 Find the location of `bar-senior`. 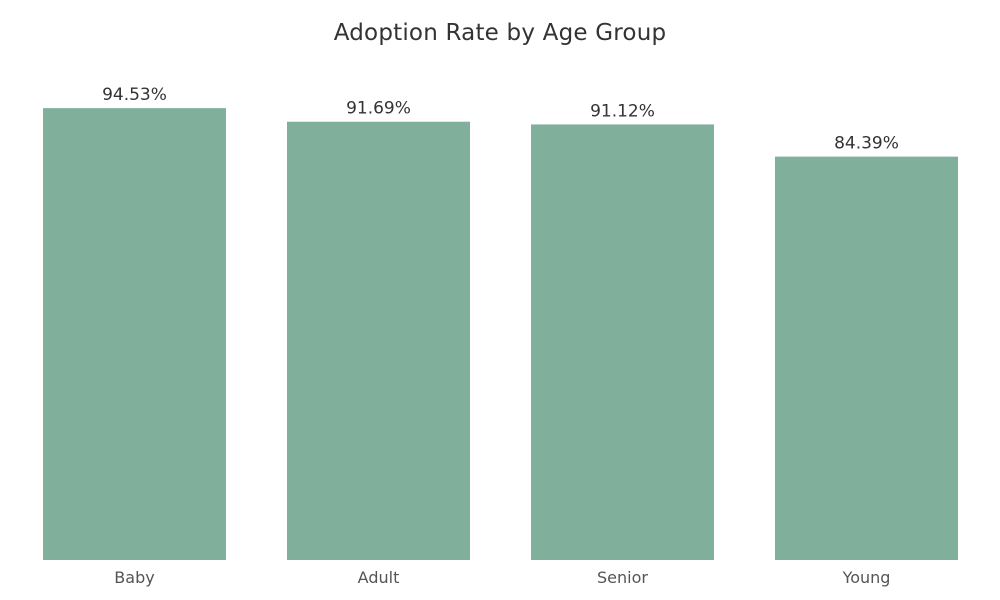

bar-senior is located at coordinates (622, 342).